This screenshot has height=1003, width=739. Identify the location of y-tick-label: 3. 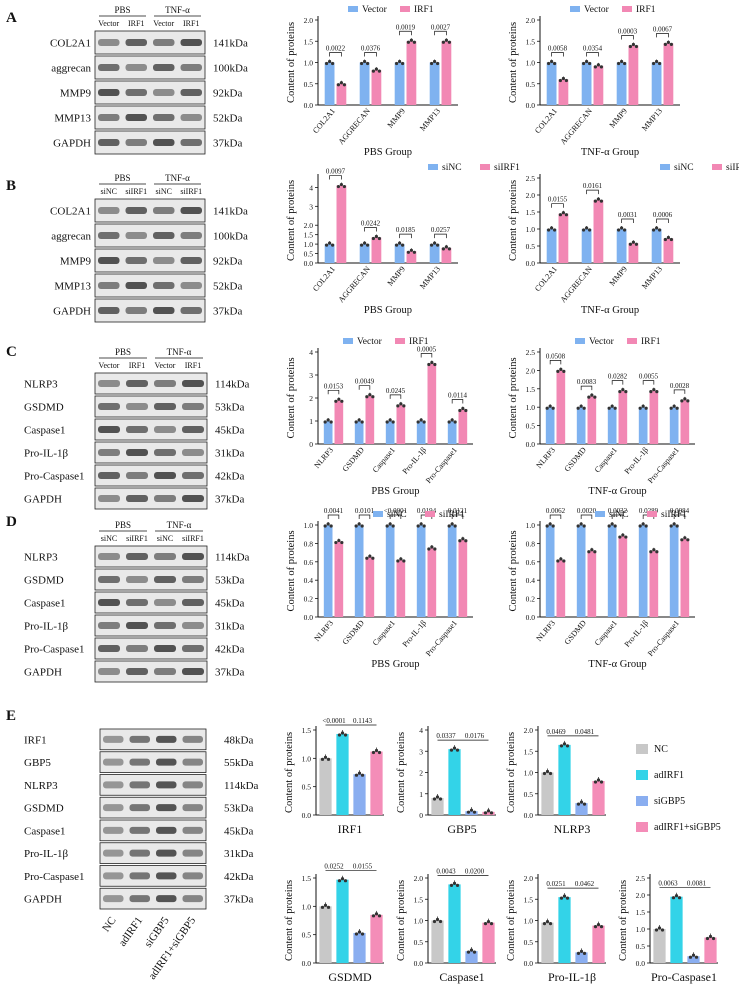
(311, 206).